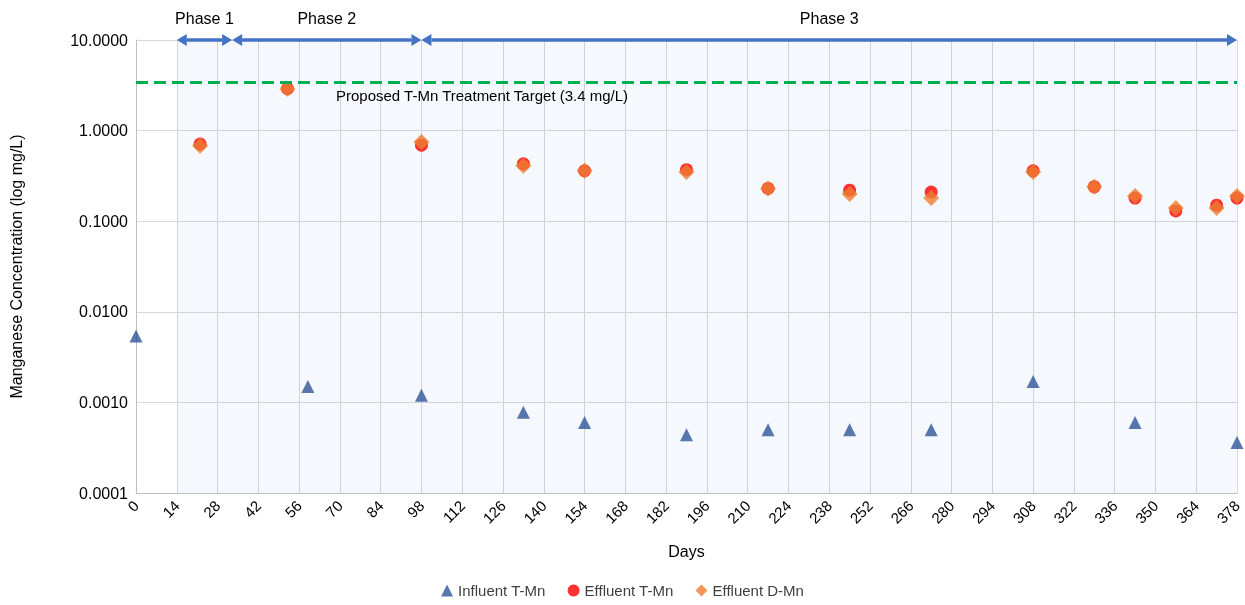 This screenshot has width=1245, height=605. Describe the element at coordinates (942, 511) in the screenshot. I see `x-tick-label: 280` at that location.